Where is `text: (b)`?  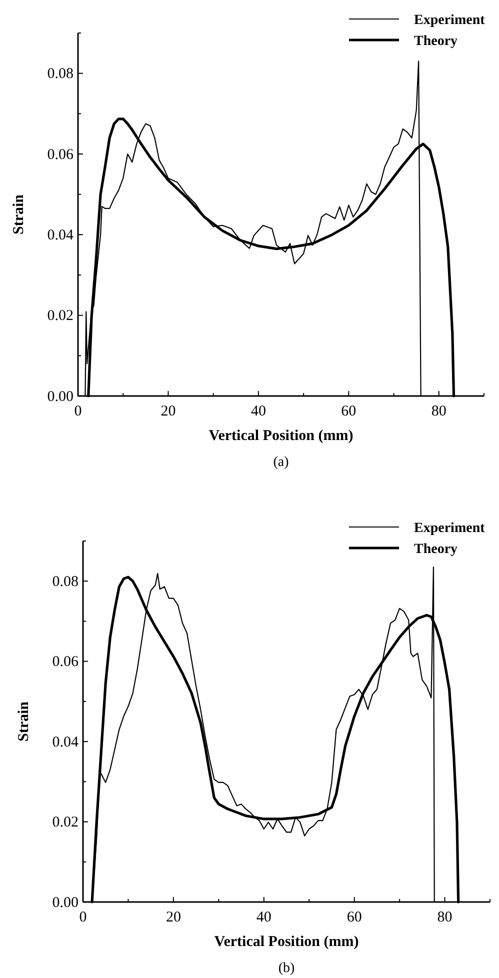
text: (b) is located at coordinates (286, 968).